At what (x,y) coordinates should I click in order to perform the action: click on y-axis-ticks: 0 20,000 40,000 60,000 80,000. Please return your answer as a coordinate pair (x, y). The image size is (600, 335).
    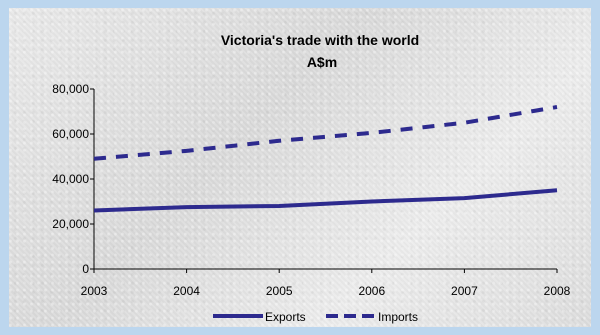
    Looking at the image, I should click on (73, 179).